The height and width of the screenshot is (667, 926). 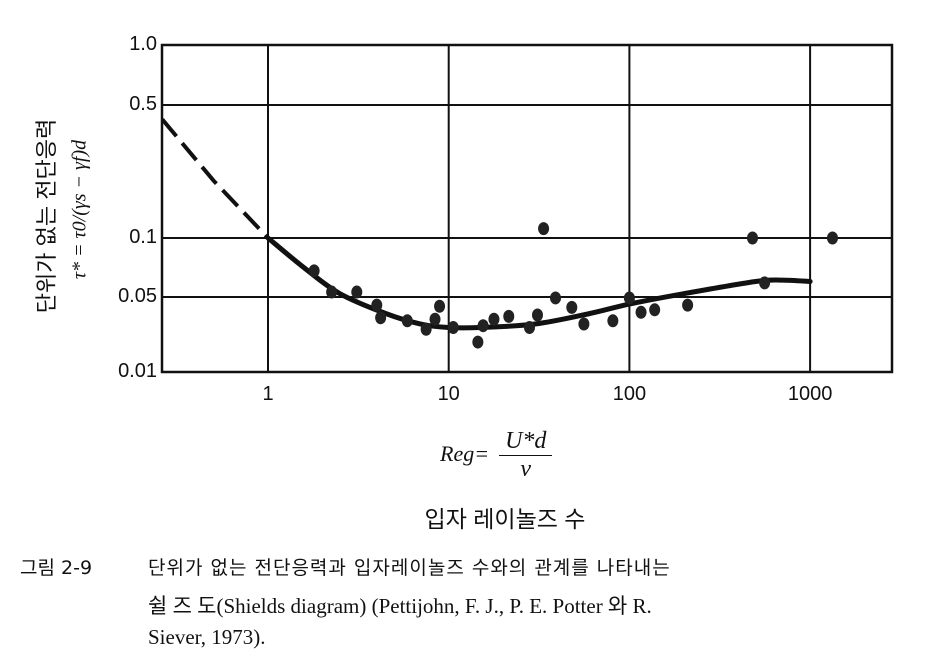 What do you see at coordinates (629, 394) in the screenshot?
I see `x-tick-label: 100` at bounding box center [629, 394].